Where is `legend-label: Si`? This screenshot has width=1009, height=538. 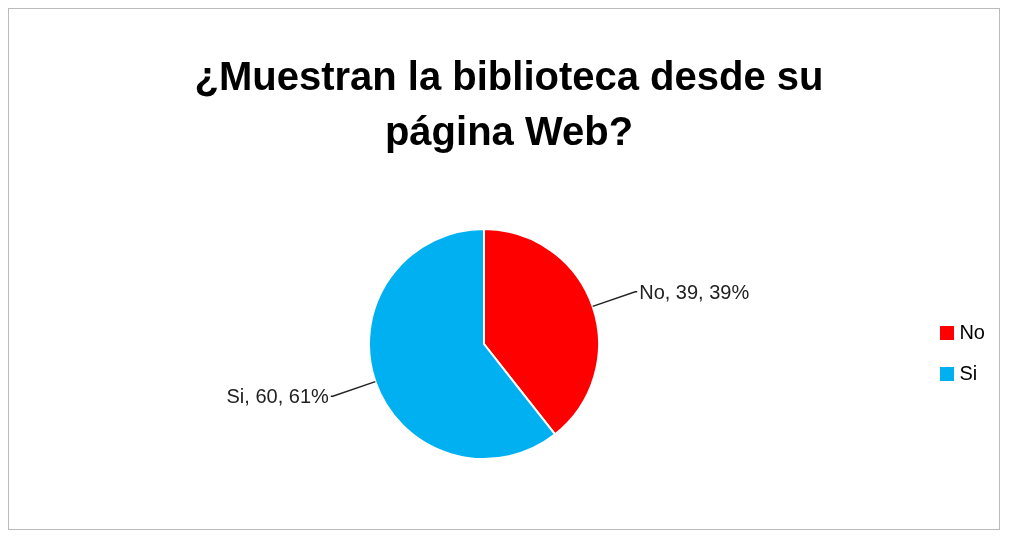
legend-label: Si is located at coordinates (968, 373).